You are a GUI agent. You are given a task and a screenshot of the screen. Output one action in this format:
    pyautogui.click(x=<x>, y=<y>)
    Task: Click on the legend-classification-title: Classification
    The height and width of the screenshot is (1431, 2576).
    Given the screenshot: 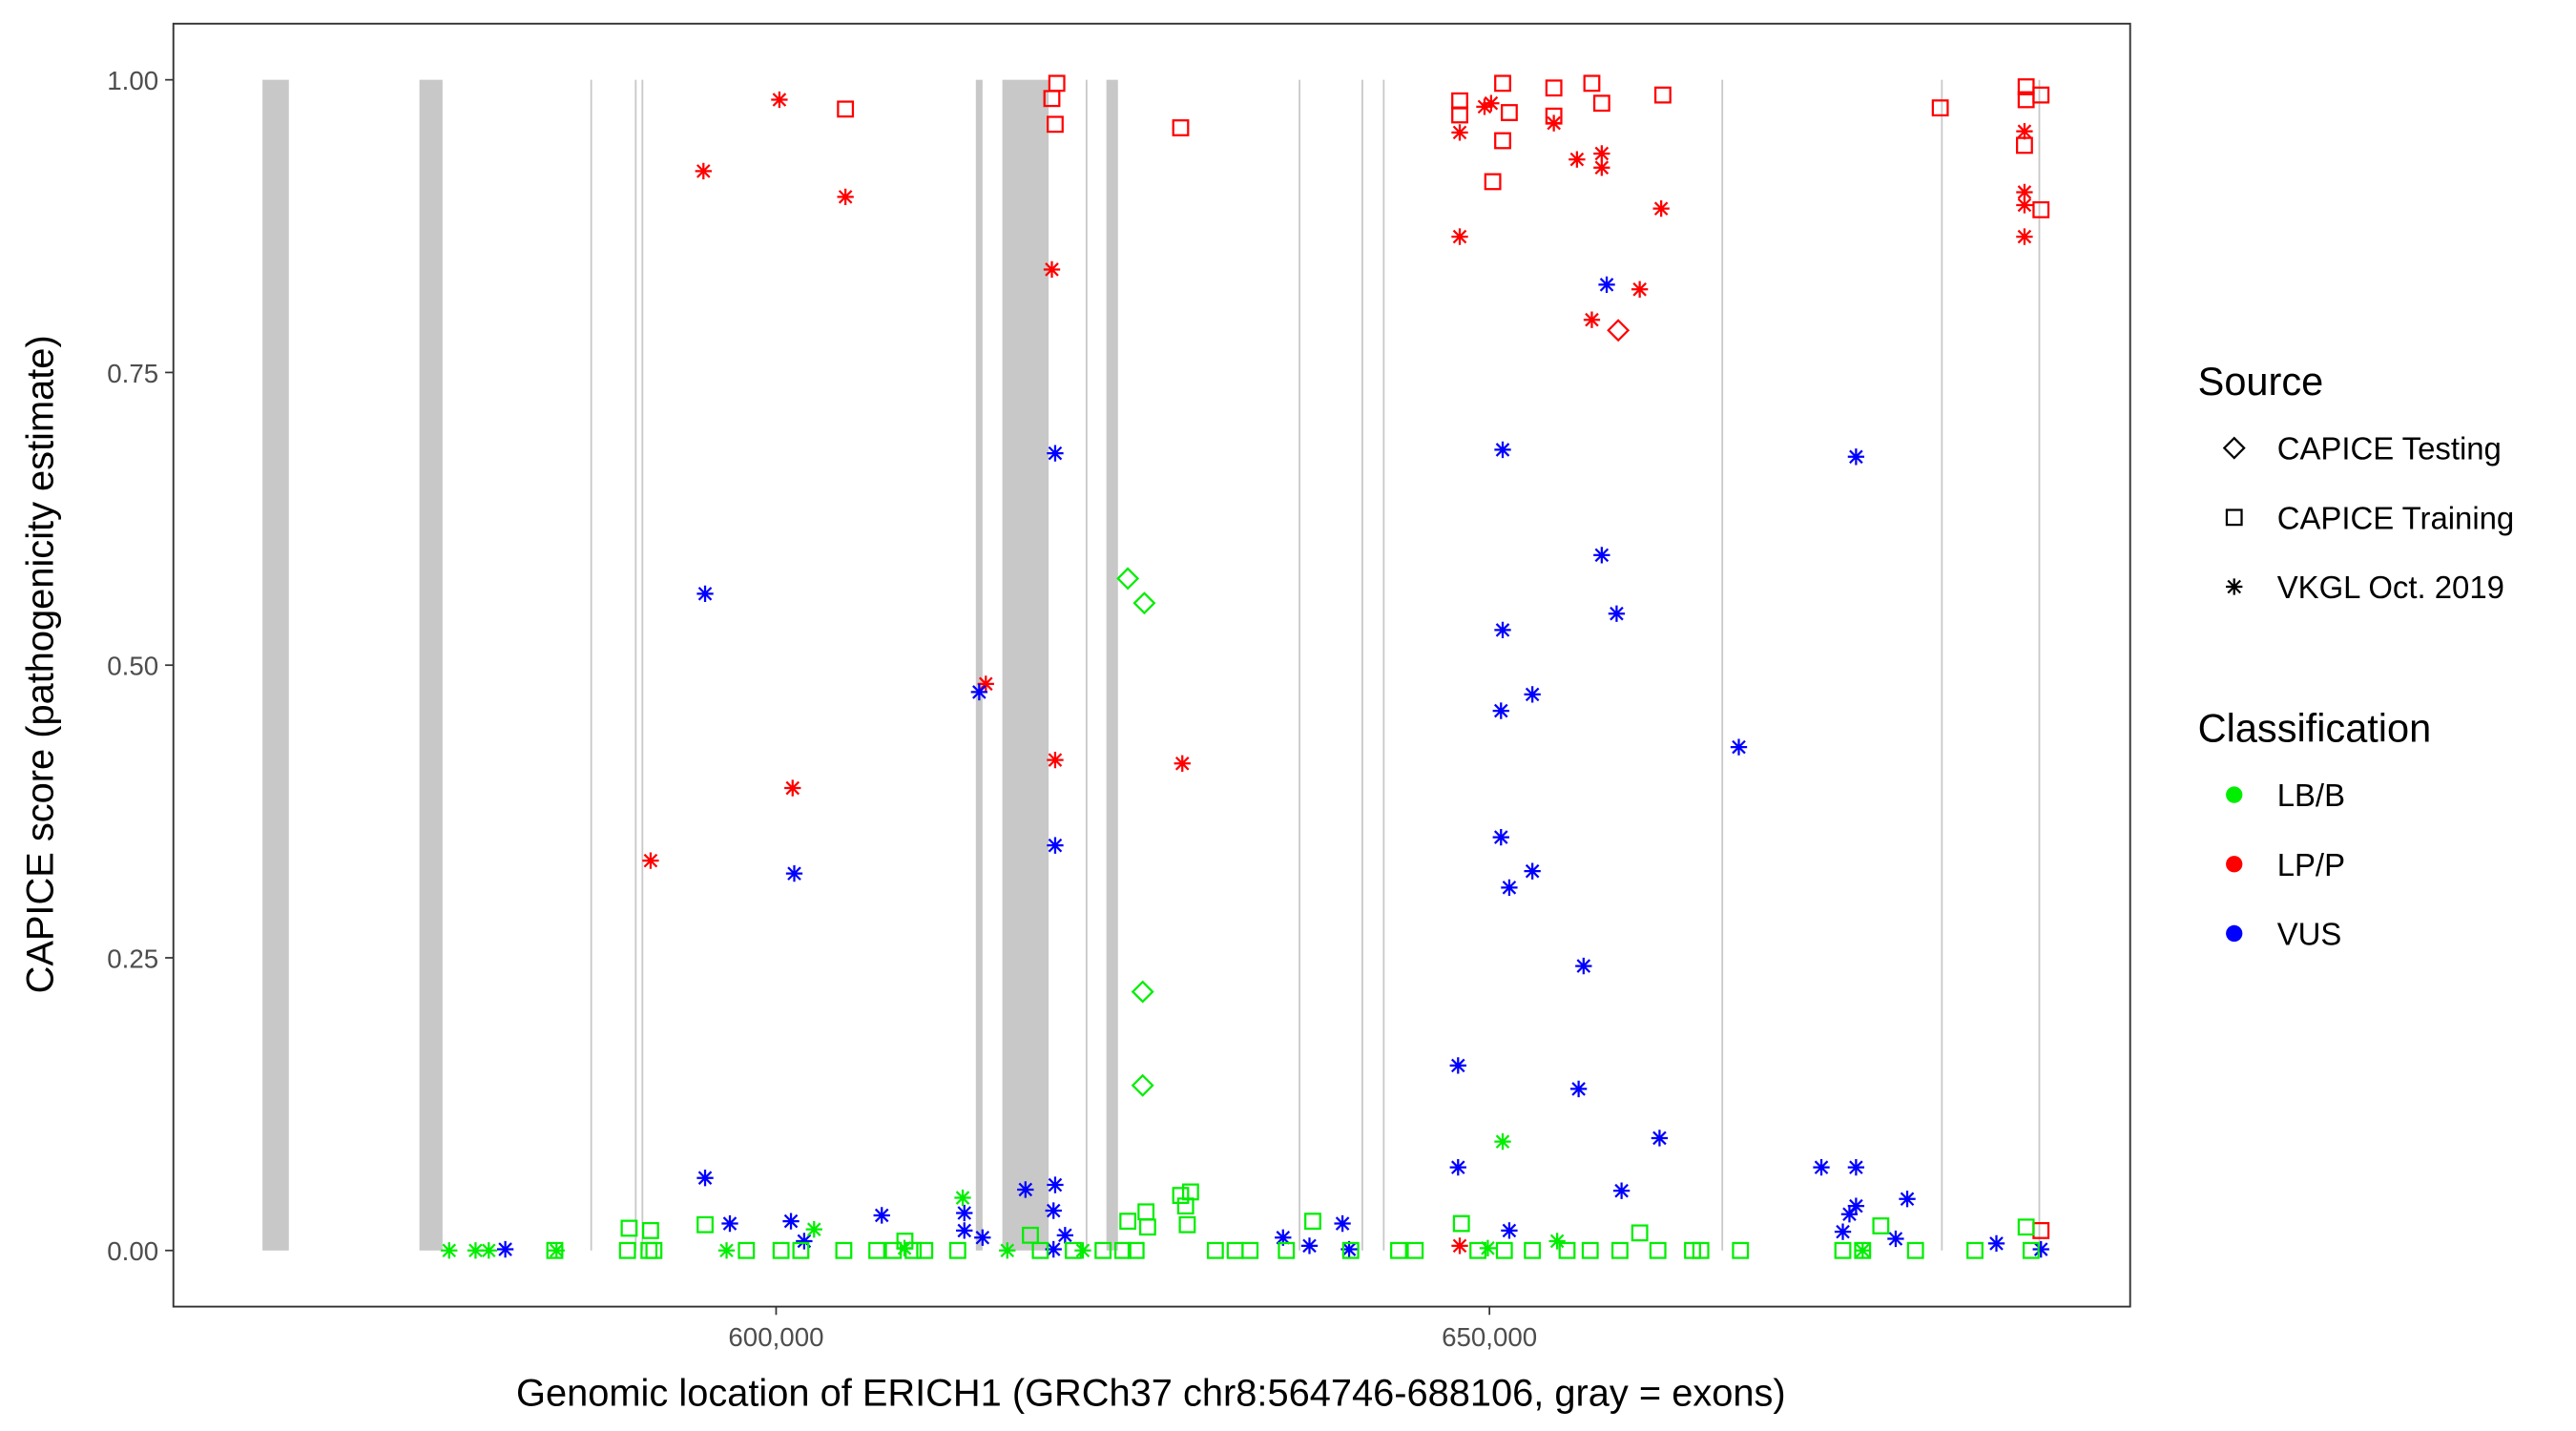 What is the action you would take?
    pyautogui.click(x=2315, y=728)
    